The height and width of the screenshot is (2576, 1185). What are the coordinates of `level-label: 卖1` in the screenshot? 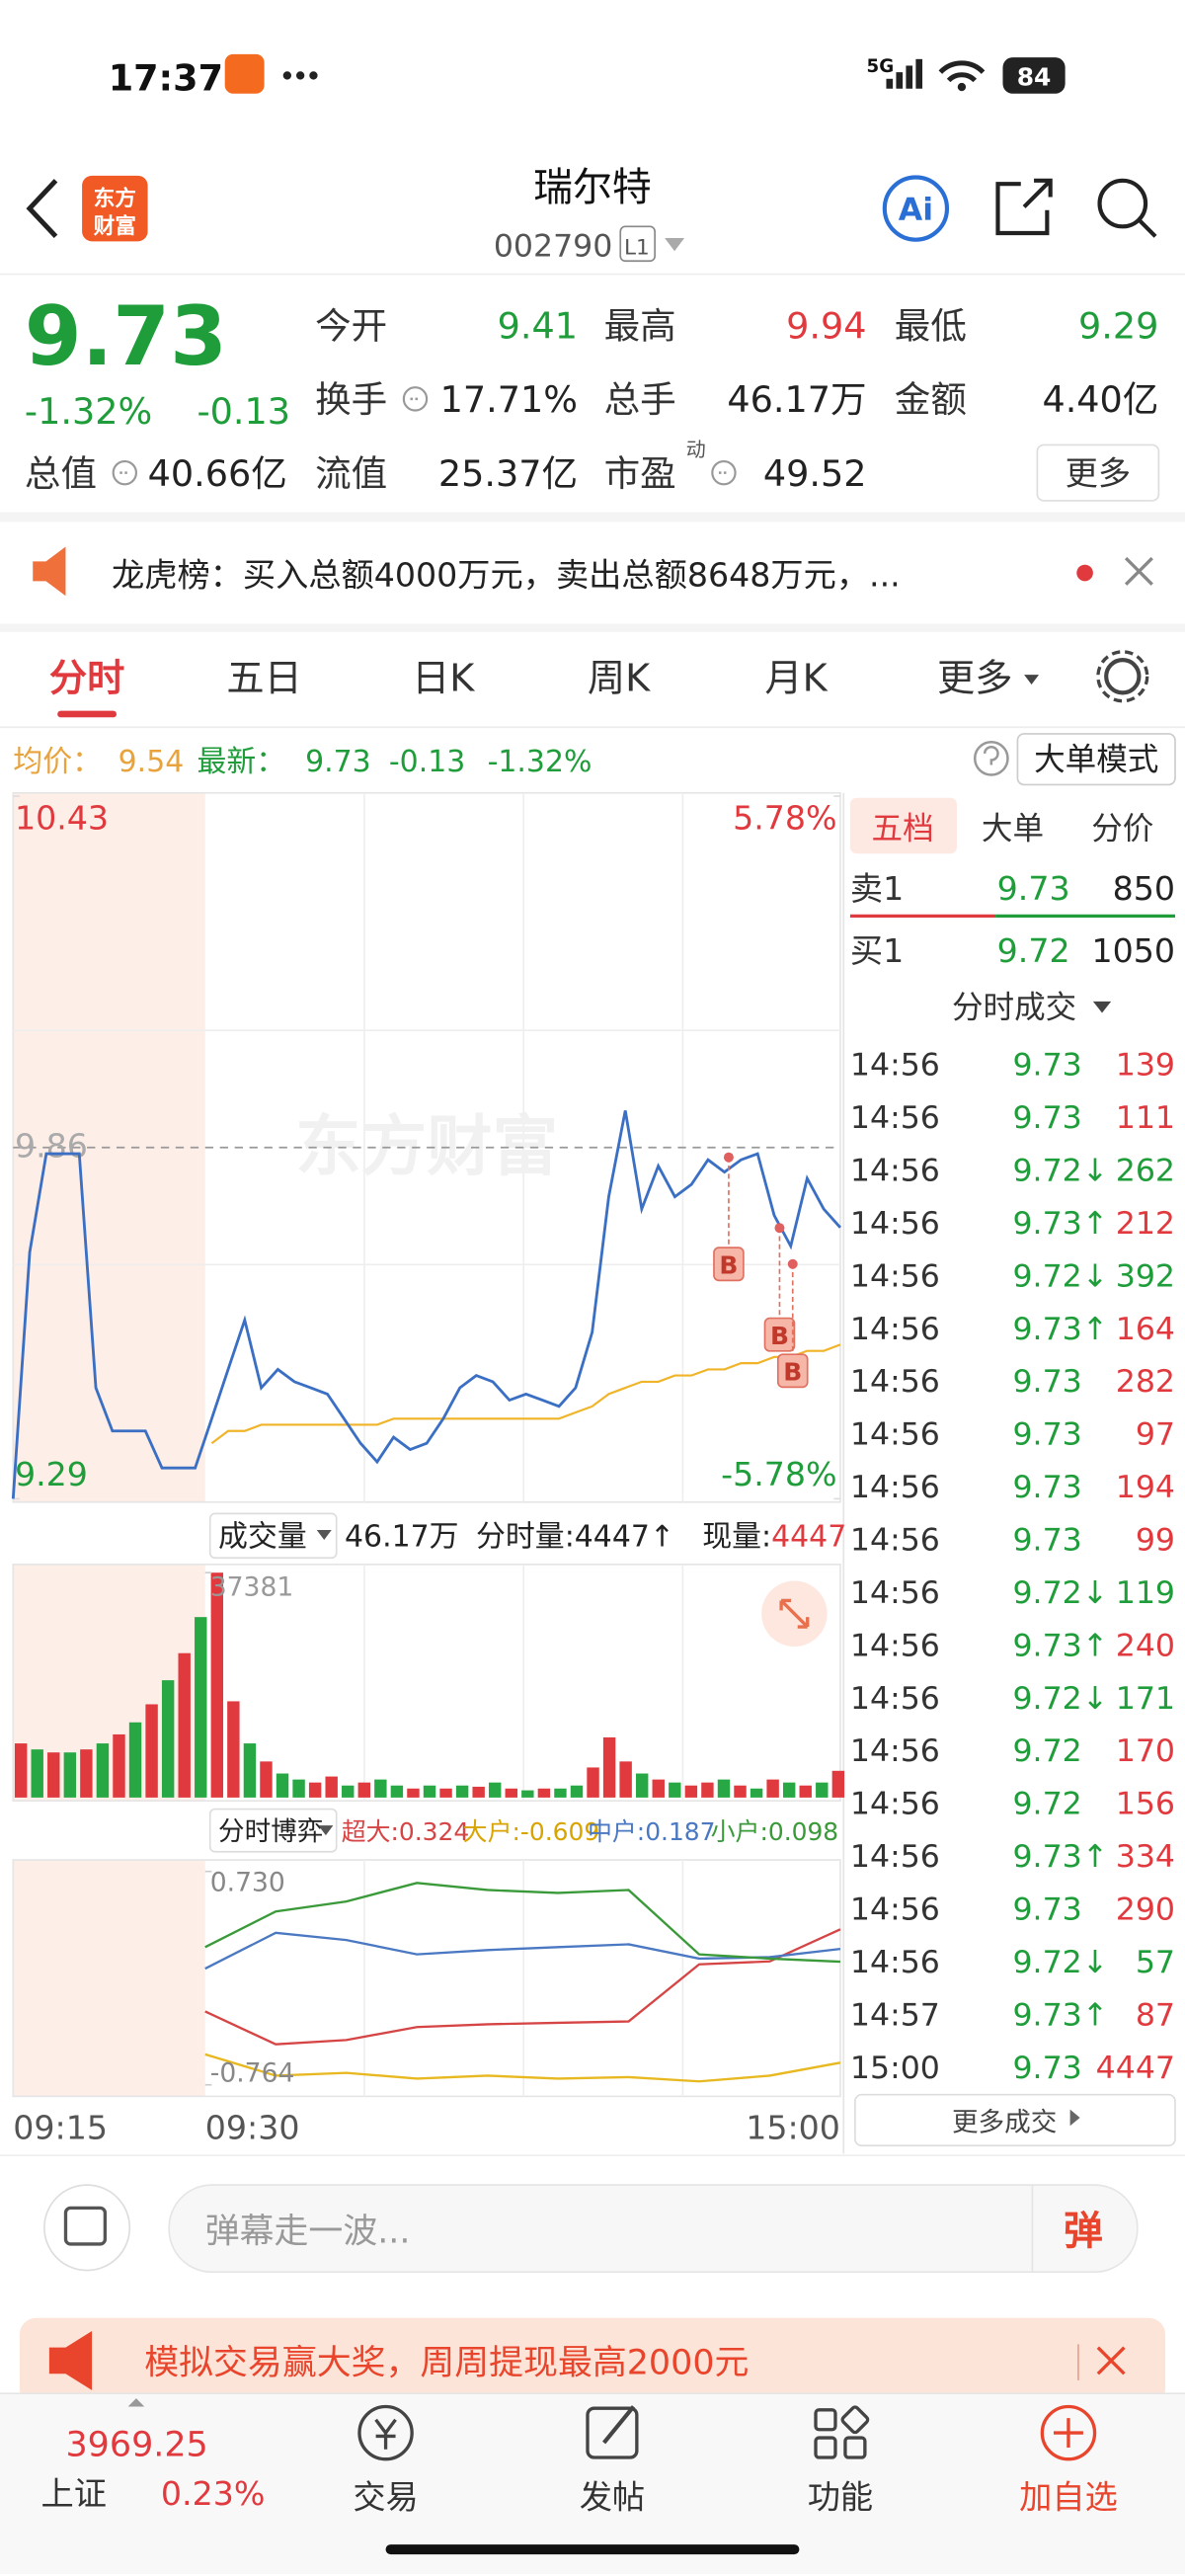 It's located at (877, 888).